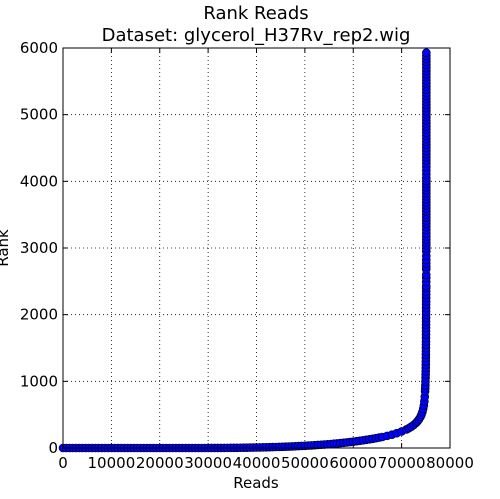 The width and height of the screenshot is (500, 499). What do you see at coordinates (39, 48) in the screenshot?
I see `y-tick-label: 6000` at bounding box center [39, 48].